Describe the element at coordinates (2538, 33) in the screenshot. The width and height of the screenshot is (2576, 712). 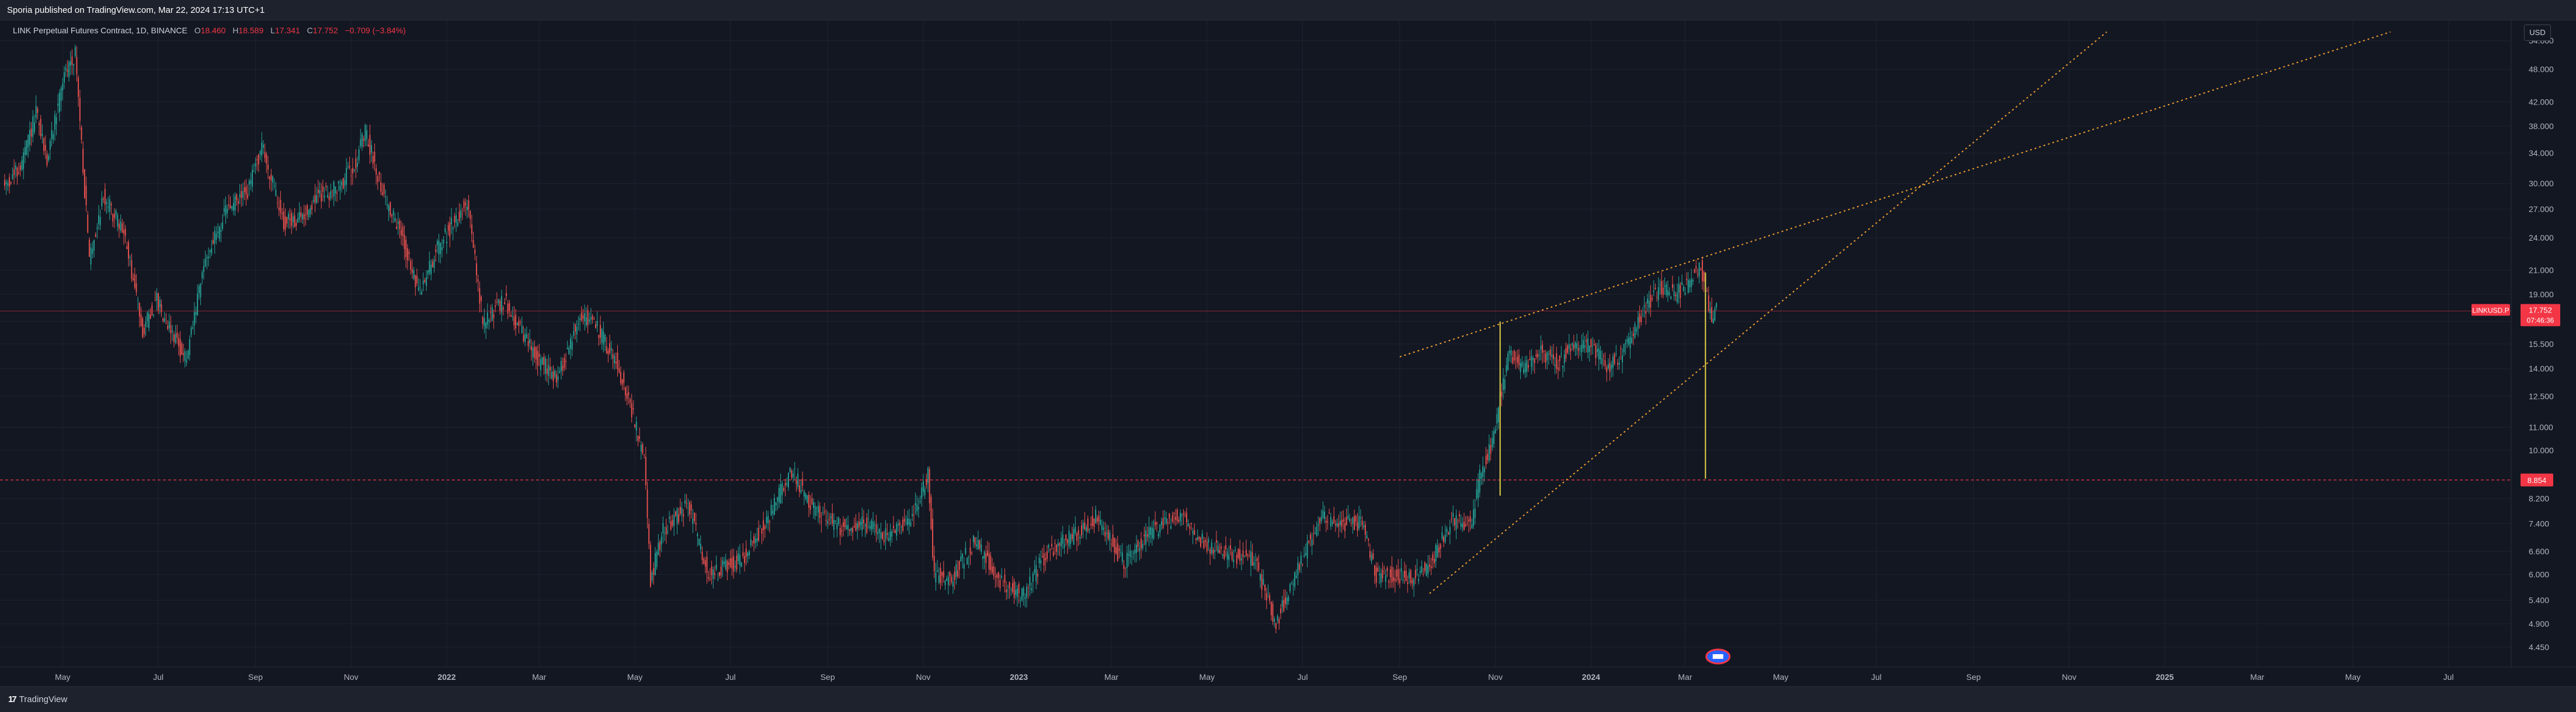
I see `currency-button: USD` at that location.